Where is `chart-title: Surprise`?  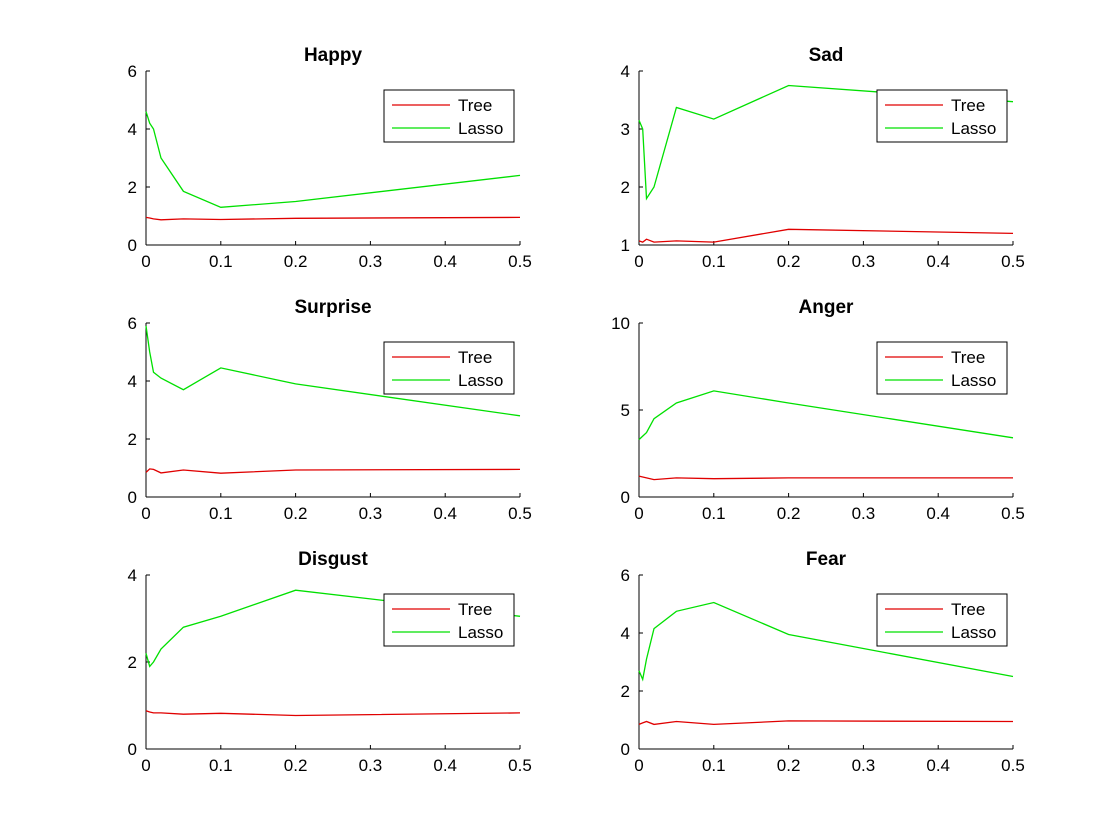
chart-title: Surprise is located at coordinates (332, 307).